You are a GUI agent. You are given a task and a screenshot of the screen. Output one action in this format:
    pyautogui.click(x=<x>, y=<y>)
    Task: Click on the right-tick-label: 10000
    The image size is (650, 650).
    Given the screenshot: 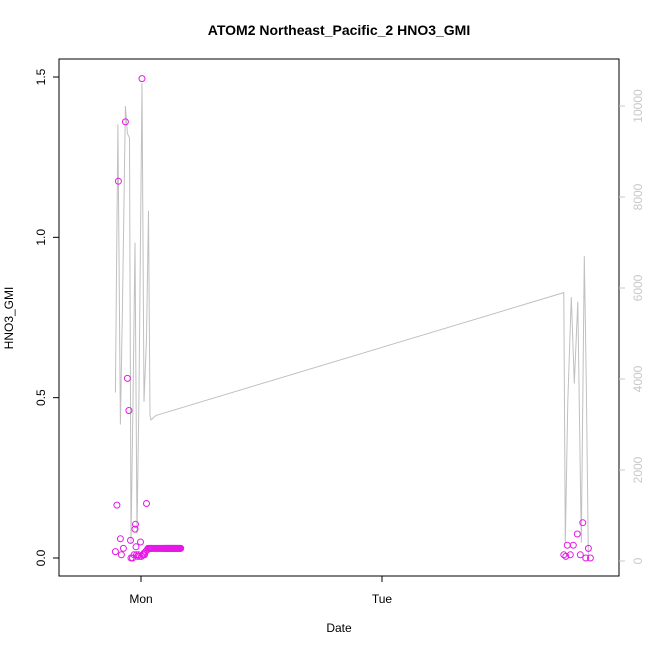 What is the action you would take?
    pyautogui.click(x=638, y=106)
    